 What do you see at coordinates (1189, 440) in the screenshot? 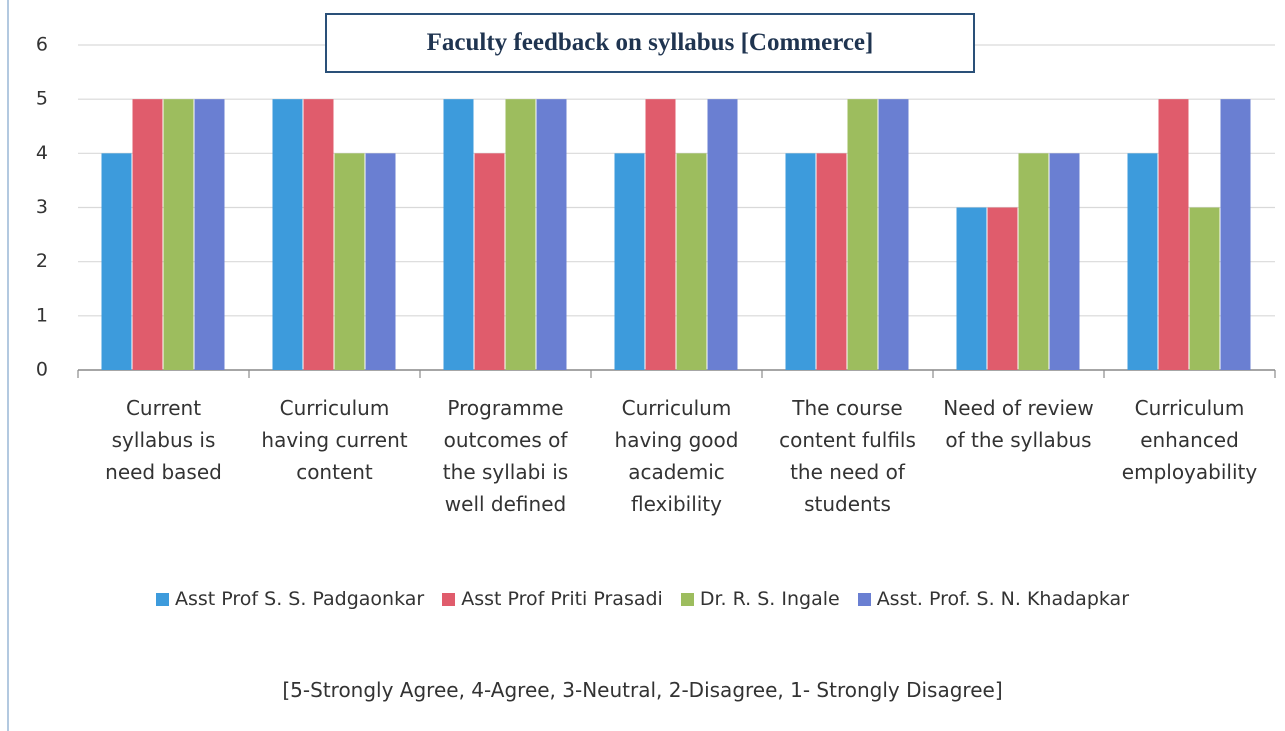
I see `x-tick-label: Curriculum enhanced employability` at bounding box center [1189, 440].